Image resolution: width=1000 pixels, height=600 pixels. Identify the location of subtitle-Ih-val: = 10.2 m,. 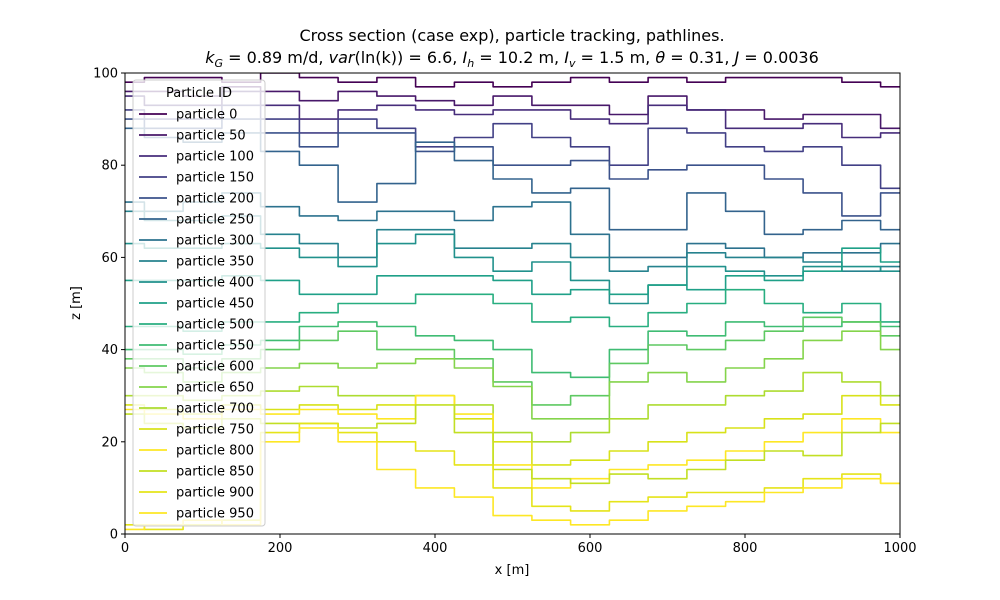
(519, 57).